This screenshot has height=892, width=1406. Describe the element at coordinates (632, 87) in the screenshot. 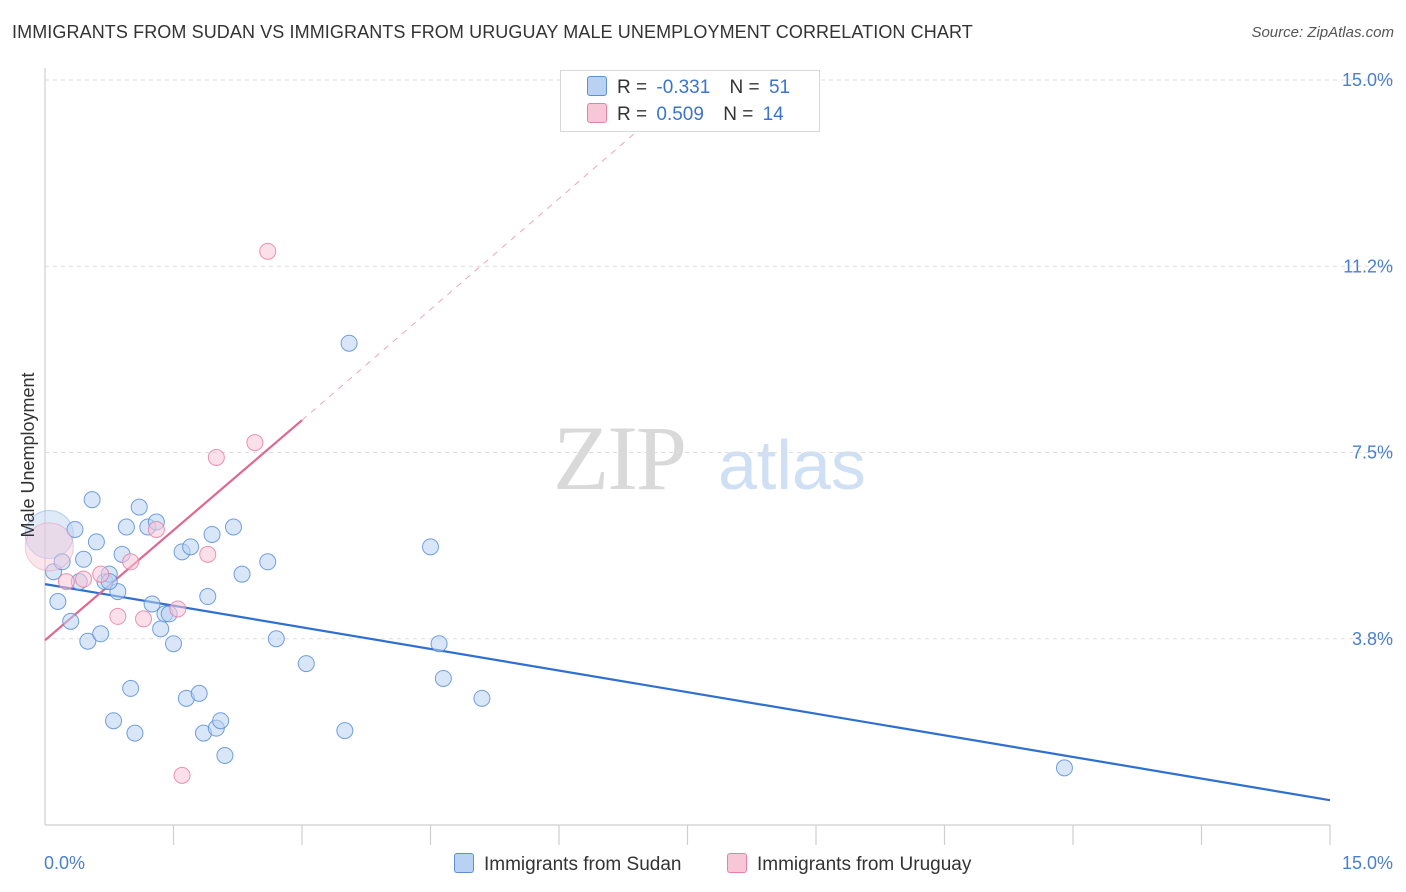

I see `sudan-r-label: R =` at that location.